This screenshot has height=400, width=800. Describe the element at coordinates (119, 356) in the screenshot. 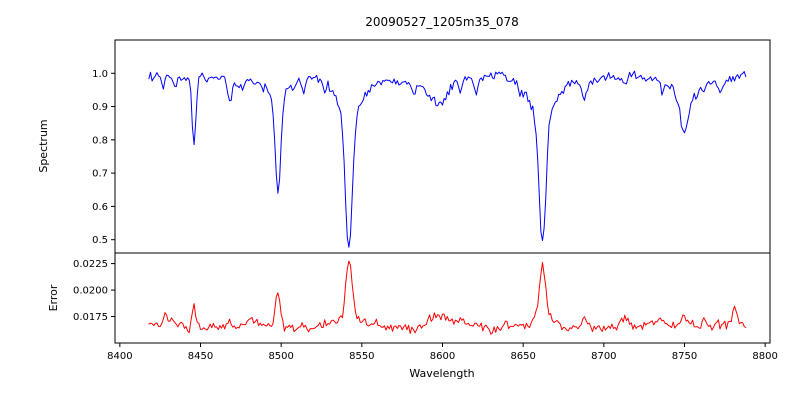

I see `x-tick-label: 8400` at that location.